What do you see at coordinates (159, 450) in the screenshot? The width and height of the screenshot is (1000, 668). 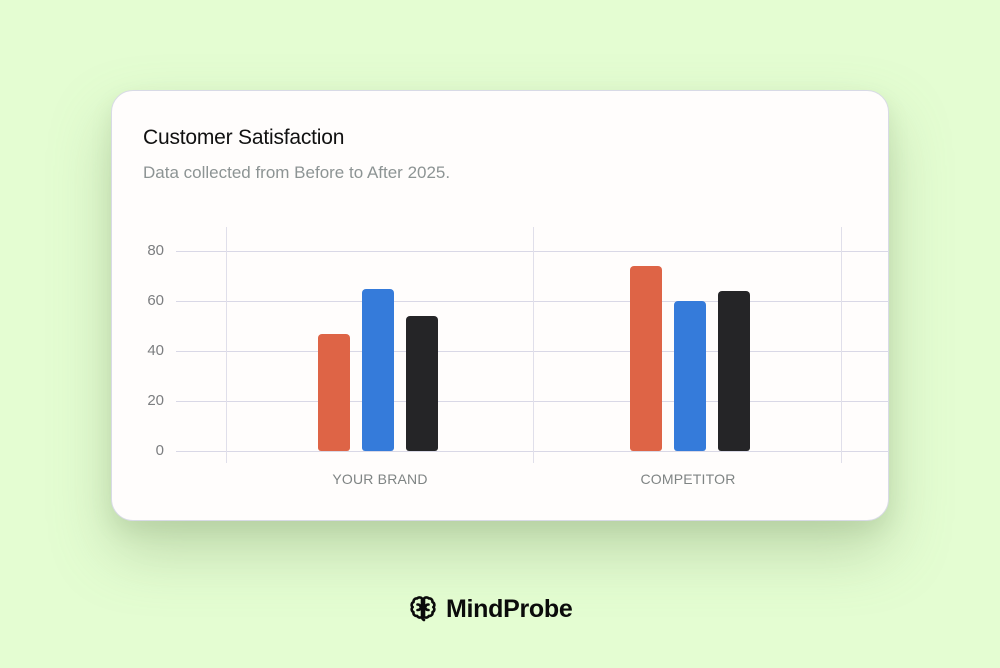 I see `y-tick-label: 0` at bounding box center [159, 450].